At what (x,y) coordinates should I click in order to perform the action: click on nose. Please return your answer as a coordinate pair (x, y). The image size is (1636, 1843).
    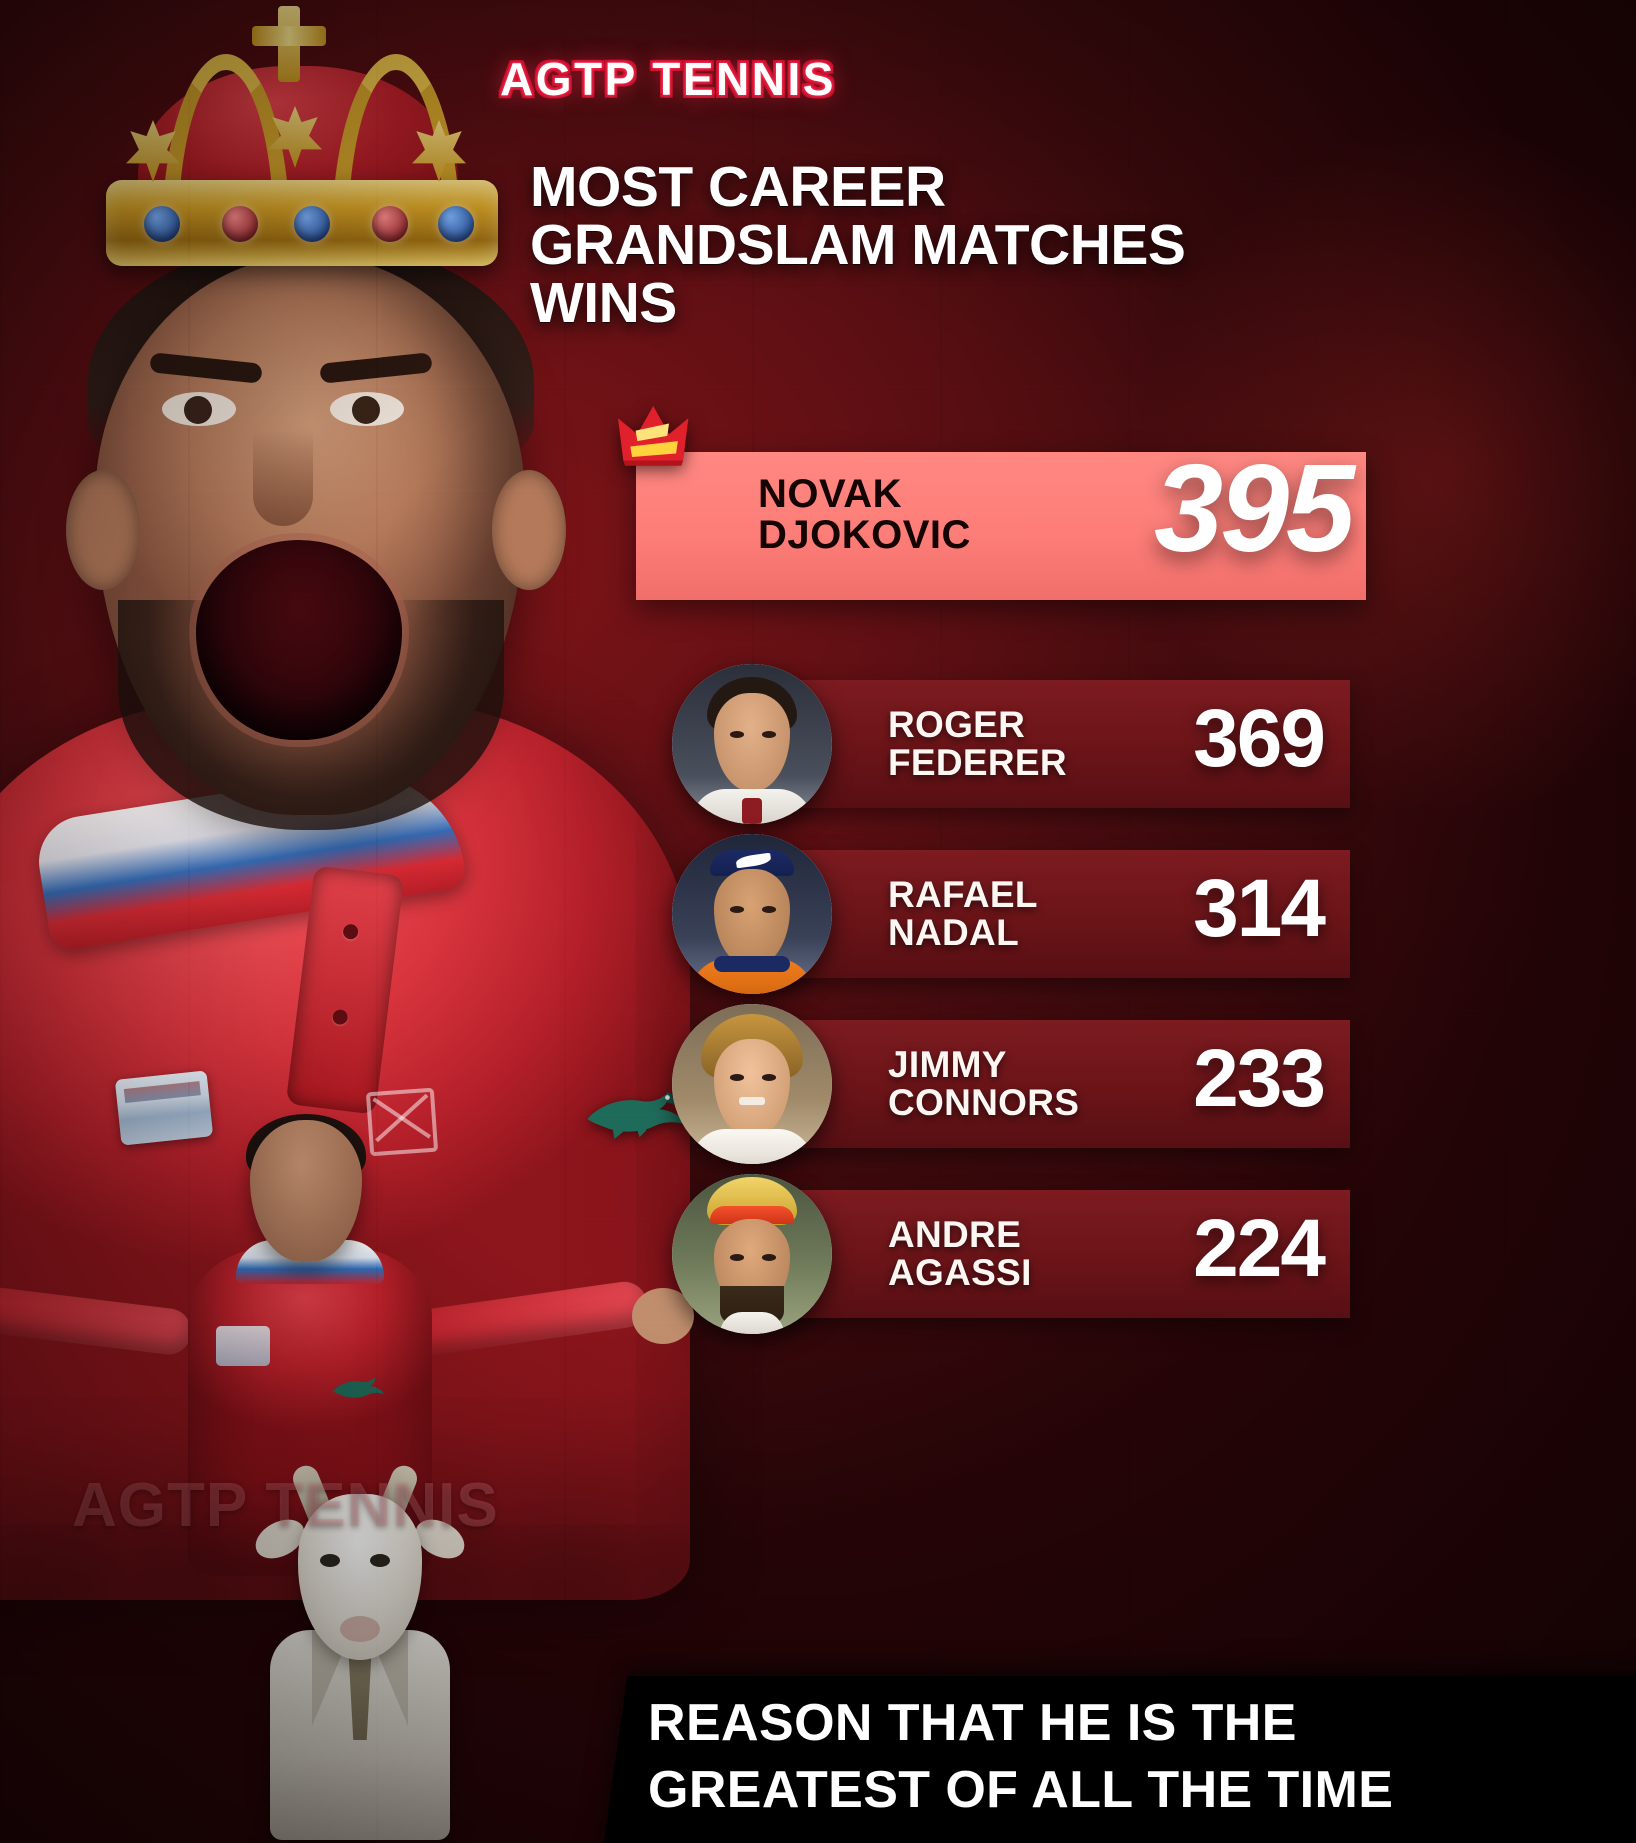
    Looking at the image, I should click on (283, 478).